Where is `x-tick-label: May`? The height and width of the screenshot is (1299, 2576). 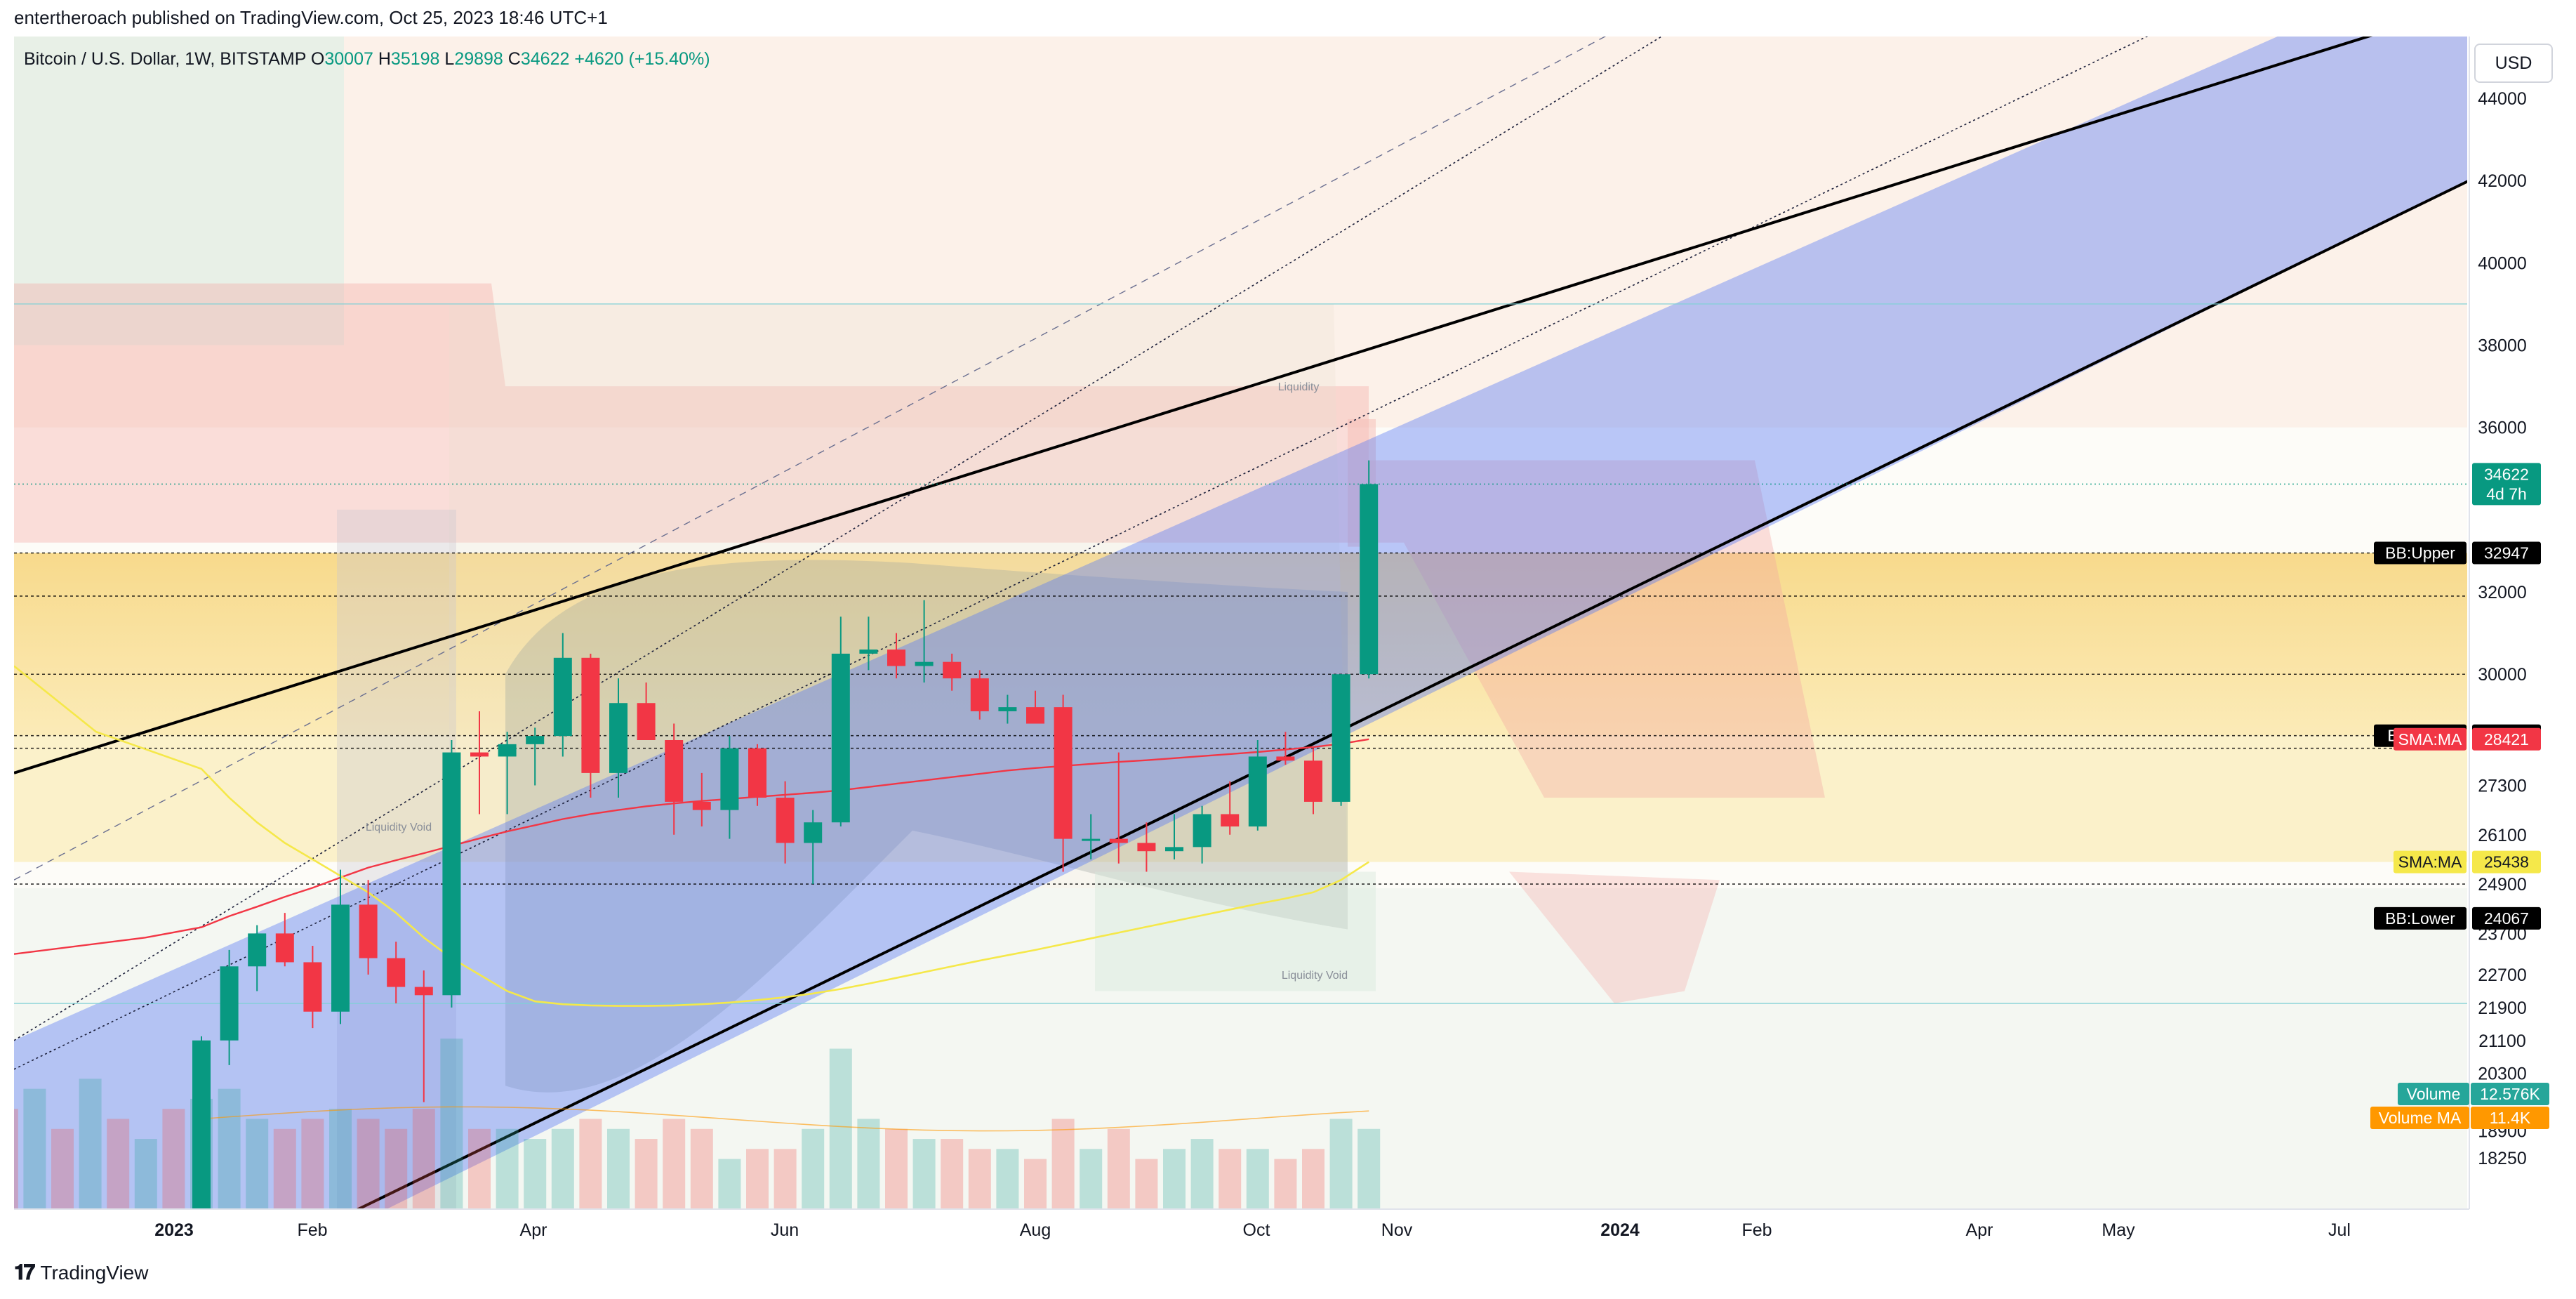
x-tick-label: May is located at coordinates (2119, 1230).